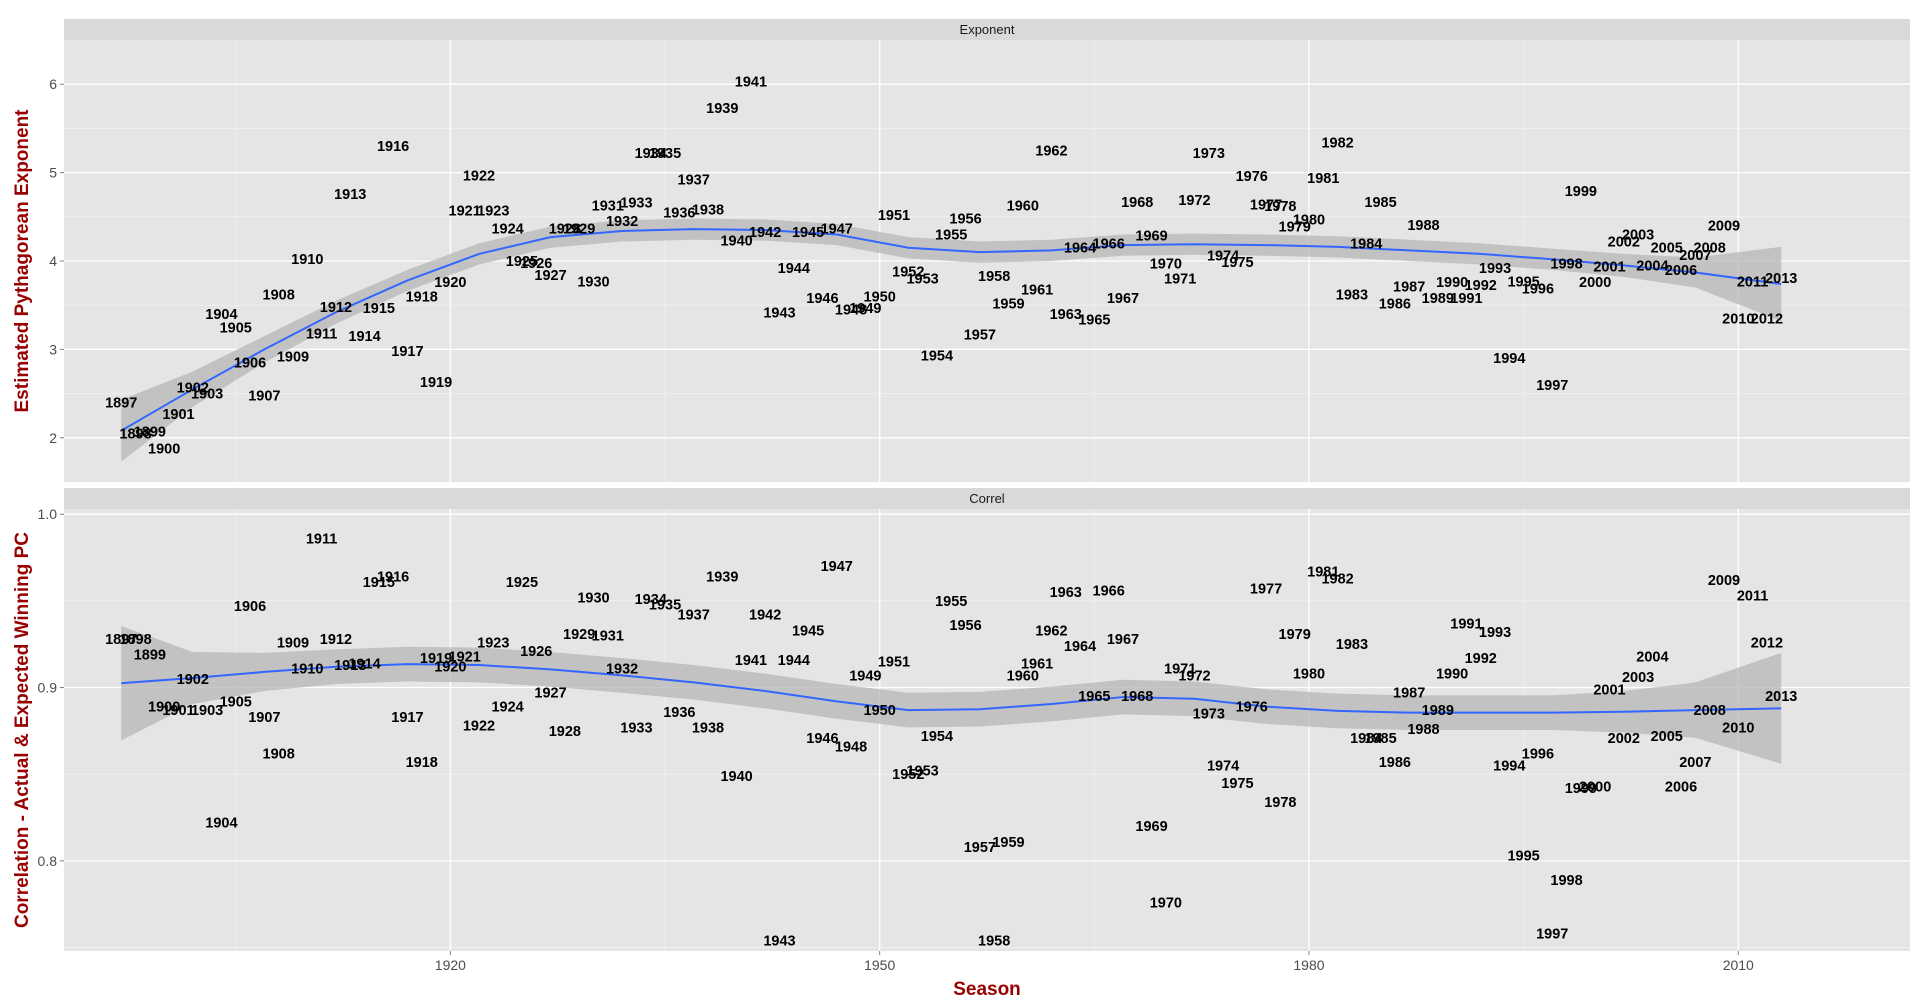 The width and height of the screenshot is (1920, 1005). What do you see at coordinates (1423, 226) in the screenshot?
I see `point-label-1988: 1988` at bounding box center [1423, 226].